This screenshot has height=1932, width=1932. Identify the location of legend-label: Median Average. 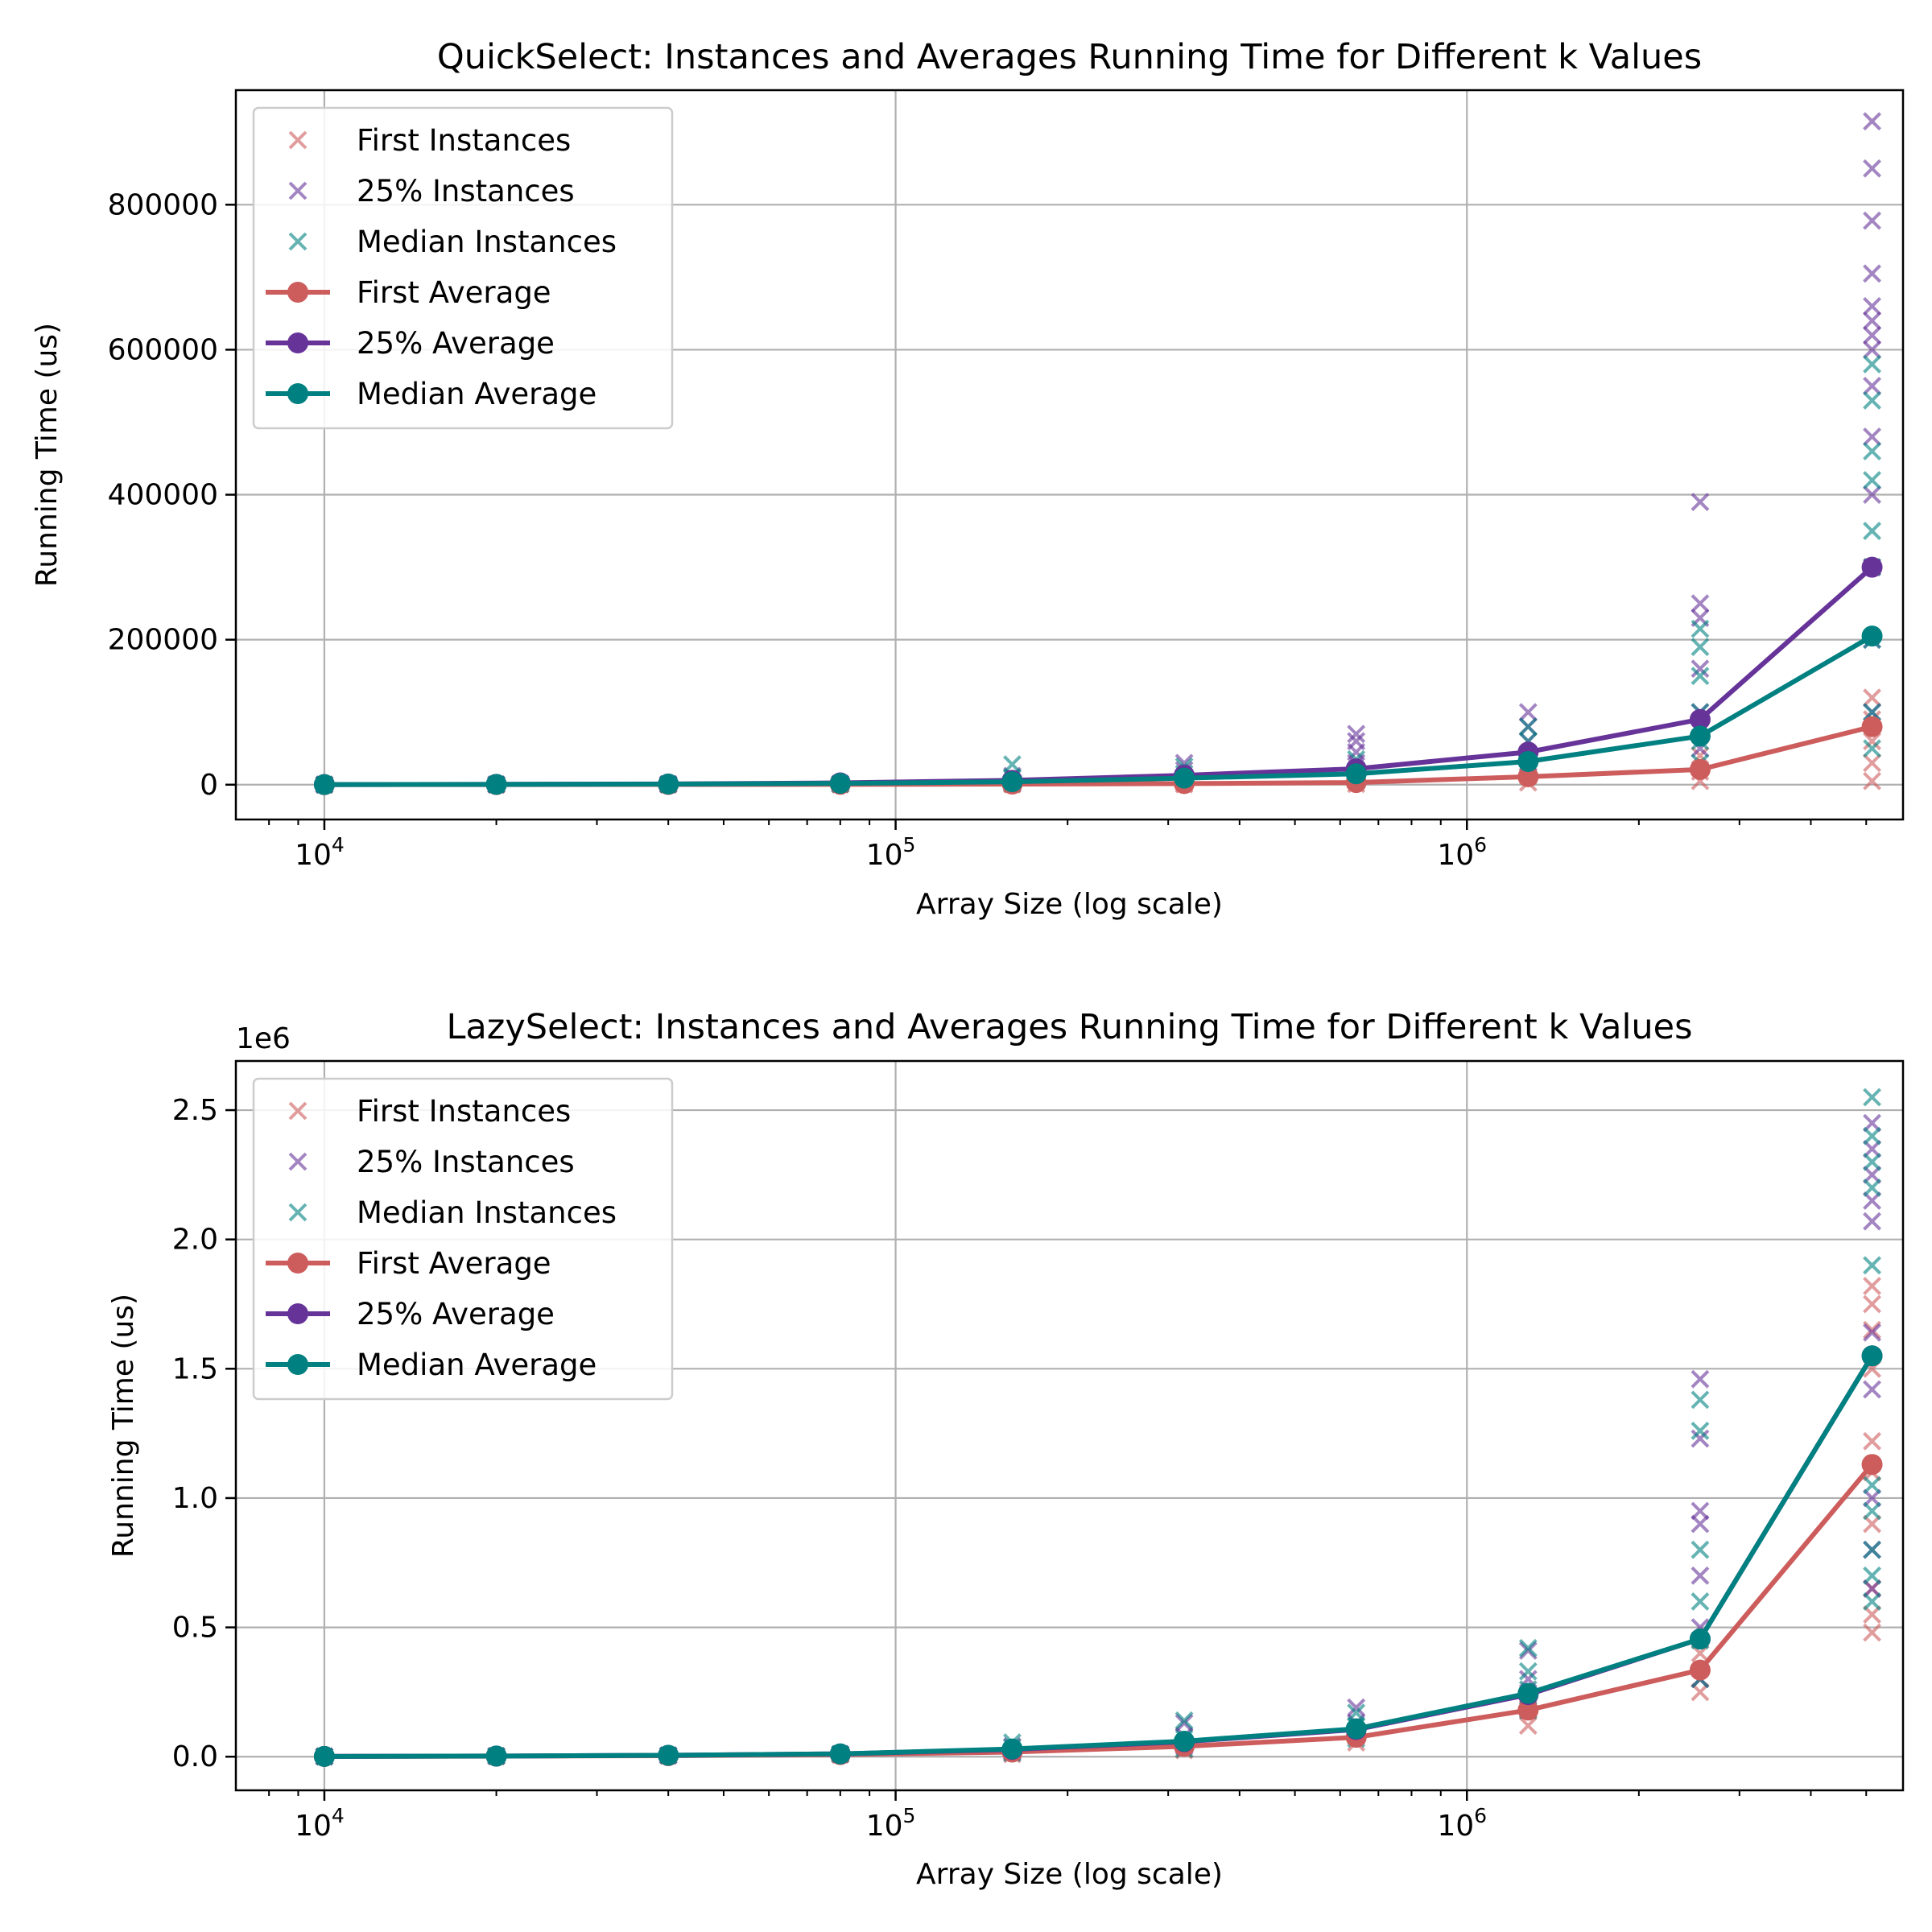
(477, 394).